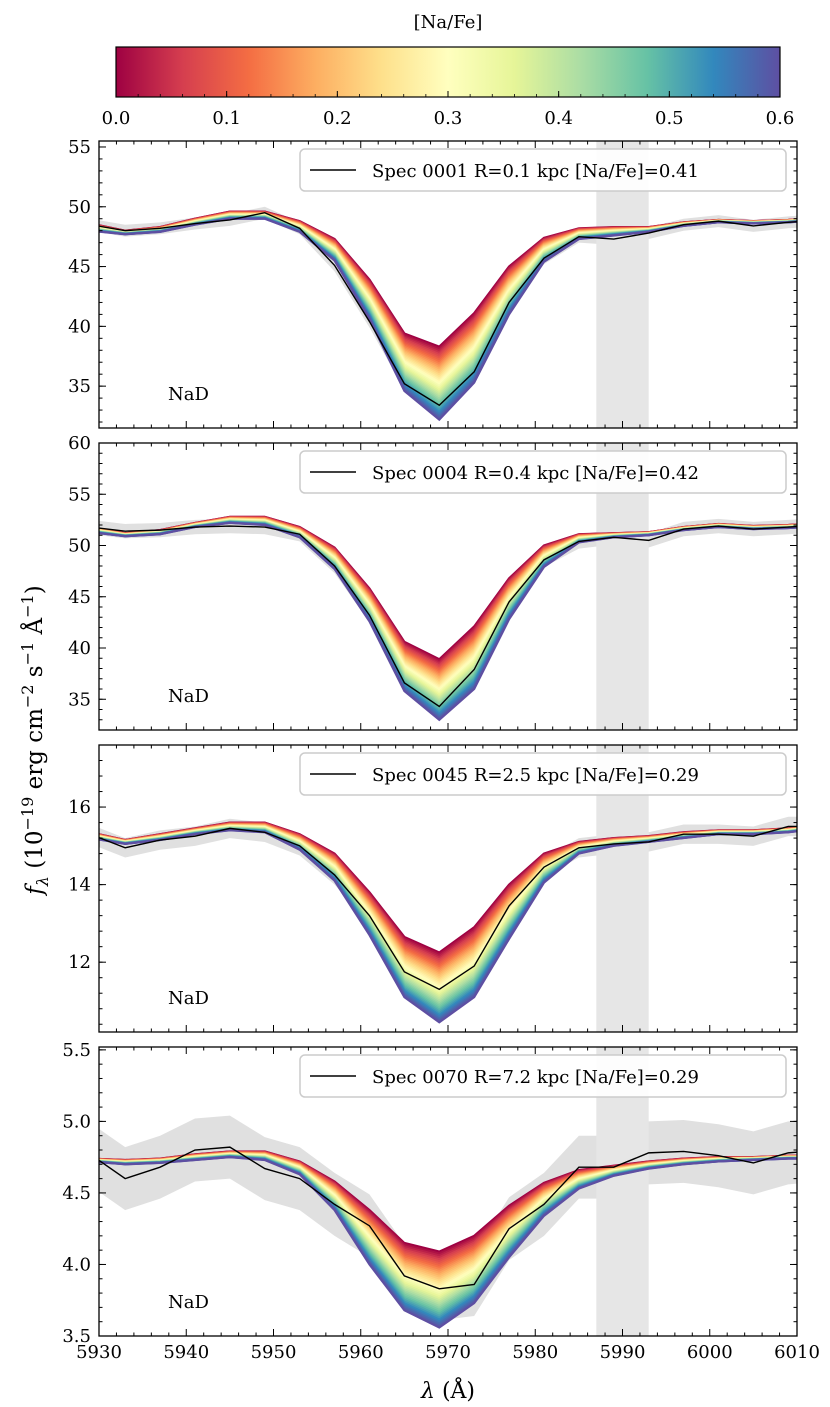  What do you see at coordinates (79, 443) in the screenshot?
I see `y-tick-label: 60` at bounding box center [79, 443].